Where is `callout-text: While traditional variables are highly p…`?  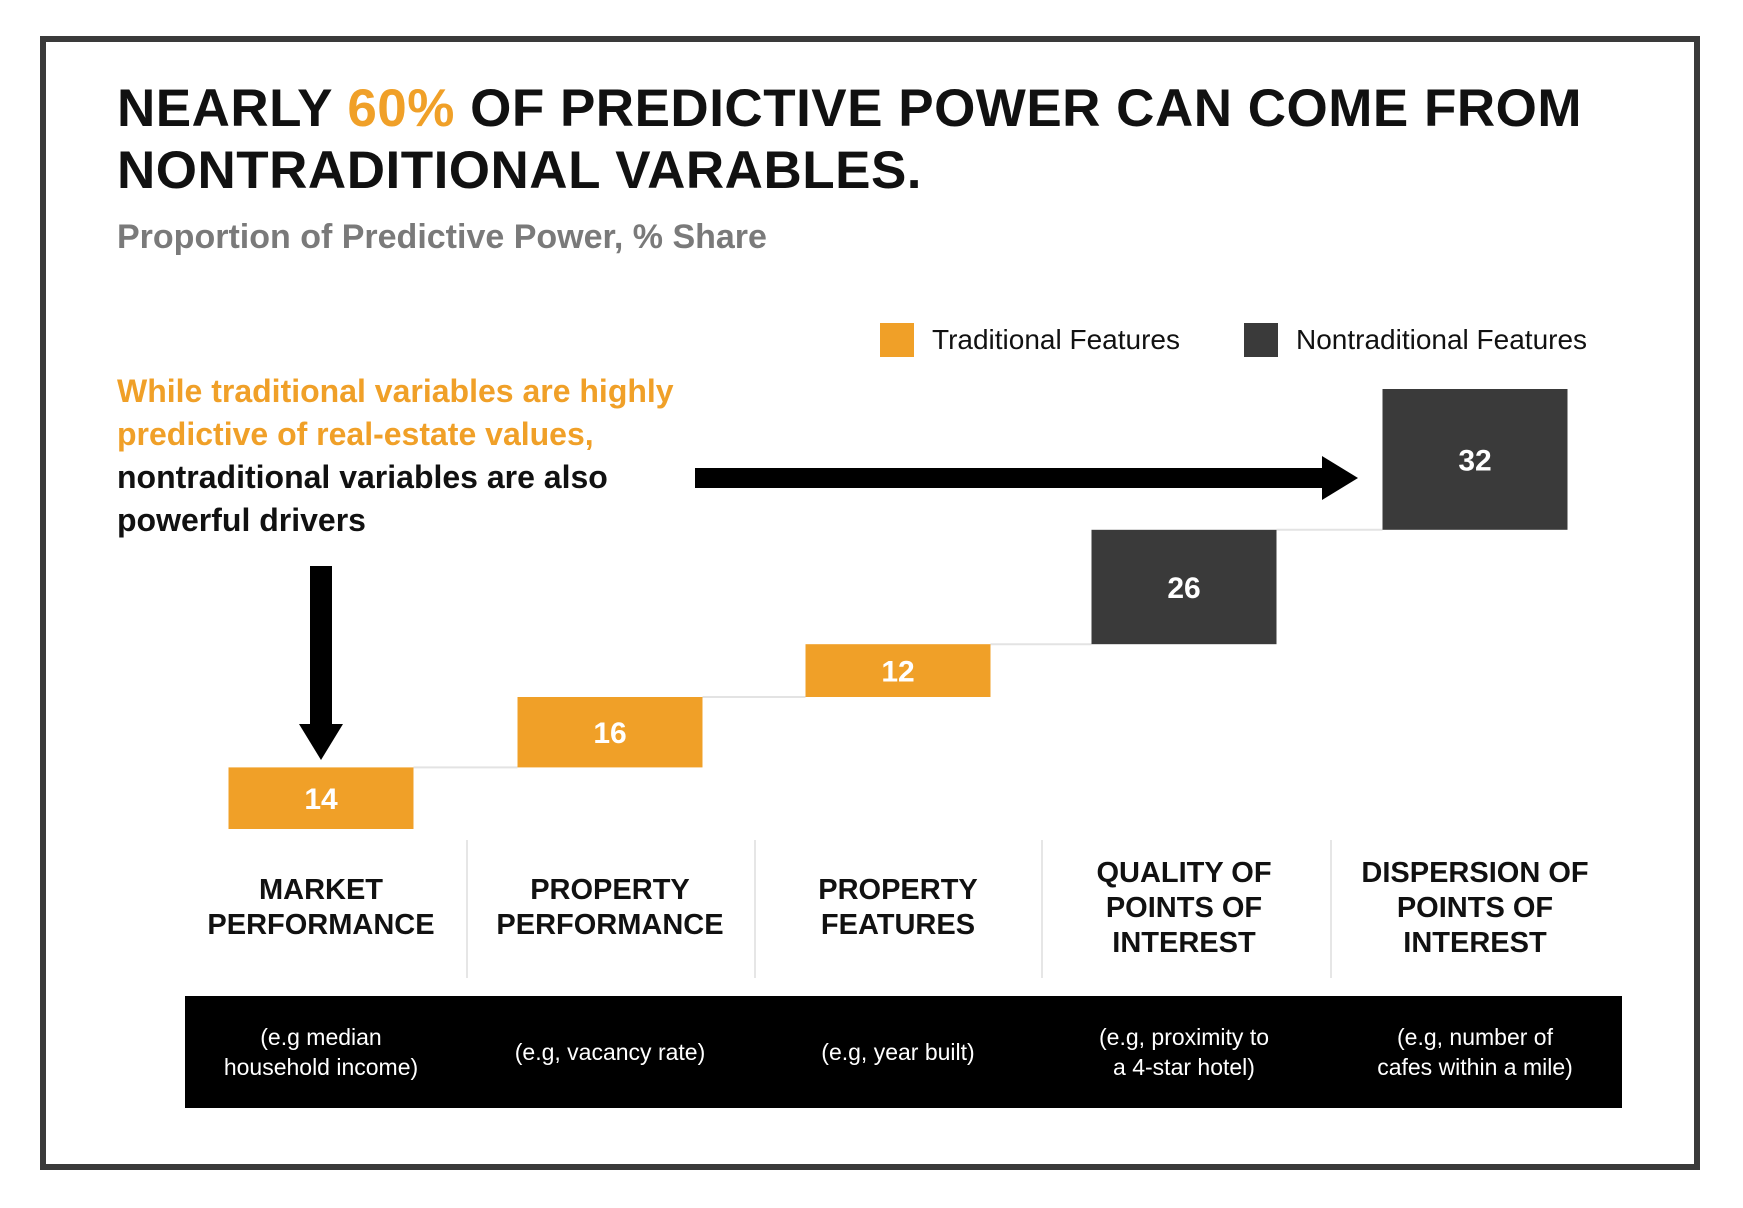
callout-text: While traditional variables are highly p… is located at coordinates (397, 456).